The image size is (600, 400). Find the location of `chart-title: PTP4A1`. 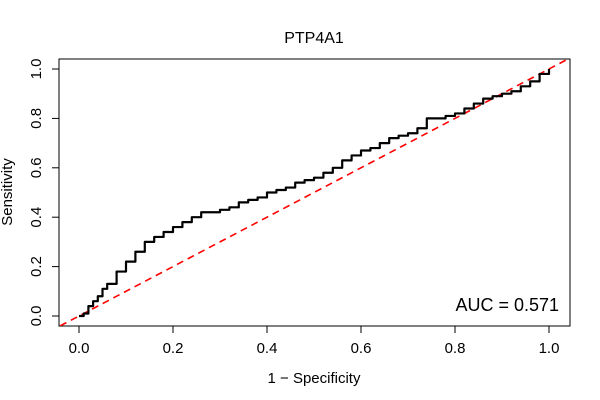

chart-title: PTP4A1 is located at coordinates (314, 38).